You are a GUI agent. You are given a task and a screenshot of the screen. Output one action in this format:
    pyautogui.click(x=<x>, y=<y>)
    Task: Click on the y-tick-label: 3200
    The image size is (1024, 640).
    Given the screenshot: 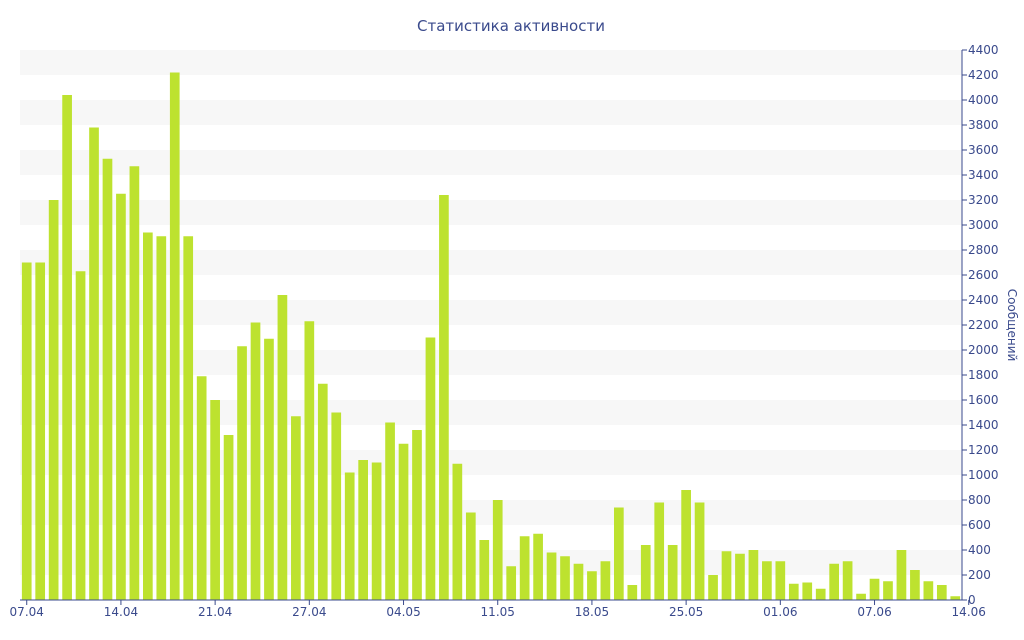 What is the action you would take?
    pyautogui.click(x=983, y=200)
    